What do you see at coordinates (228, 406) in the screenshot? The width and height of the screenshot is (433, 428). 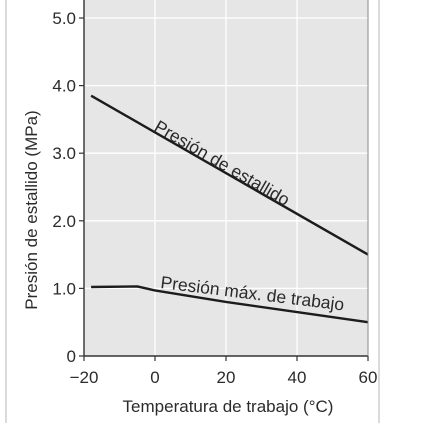 I see `x-axis-title: Temperatura de trabajo (°C)` at bounding box center [228, 406].